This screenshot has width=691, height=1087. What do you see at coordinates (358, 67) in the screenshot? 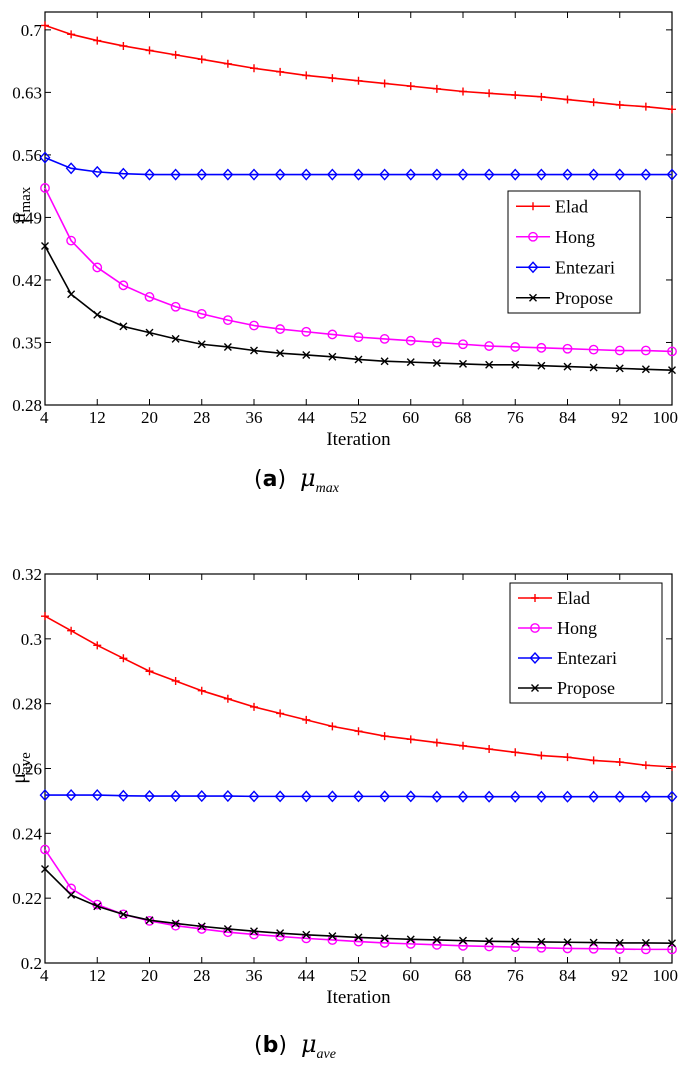
I see `series-elad` at bounding box center [358, 67].